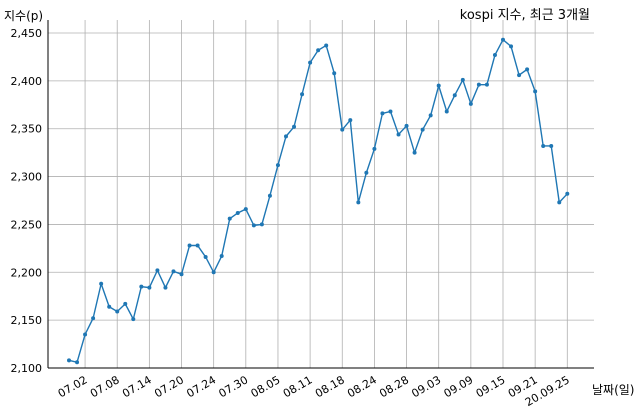  Describe the element at coordinates (201, 386) in the screenshot. I see `x-tick-label: 07.24` at that location.